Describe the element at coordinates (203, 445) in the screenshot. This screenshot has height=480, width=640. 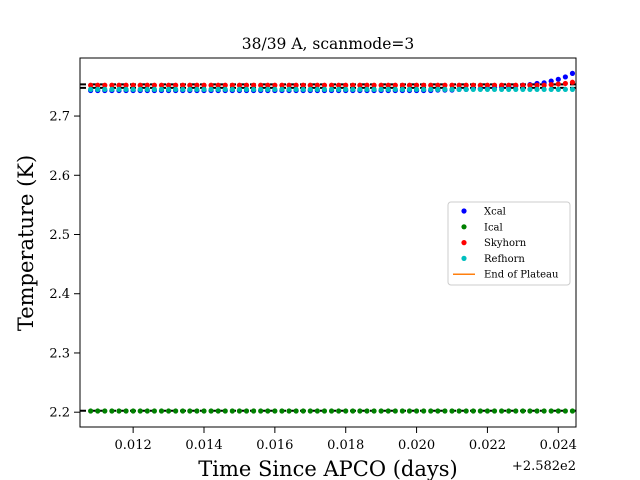
I see `x-tick-label: 0.014` at that location.